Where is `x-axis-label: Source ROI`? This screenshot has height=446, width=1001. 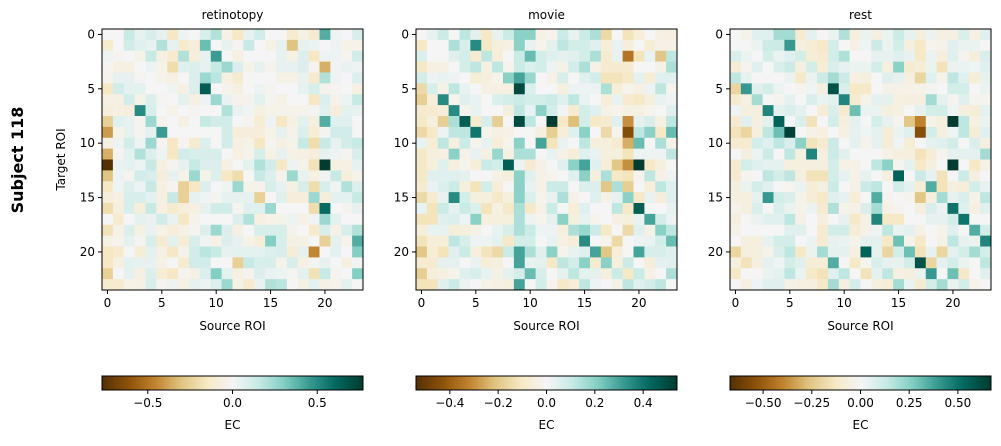 x-axis-label: Source ROI is located at coordinates (232, 326).